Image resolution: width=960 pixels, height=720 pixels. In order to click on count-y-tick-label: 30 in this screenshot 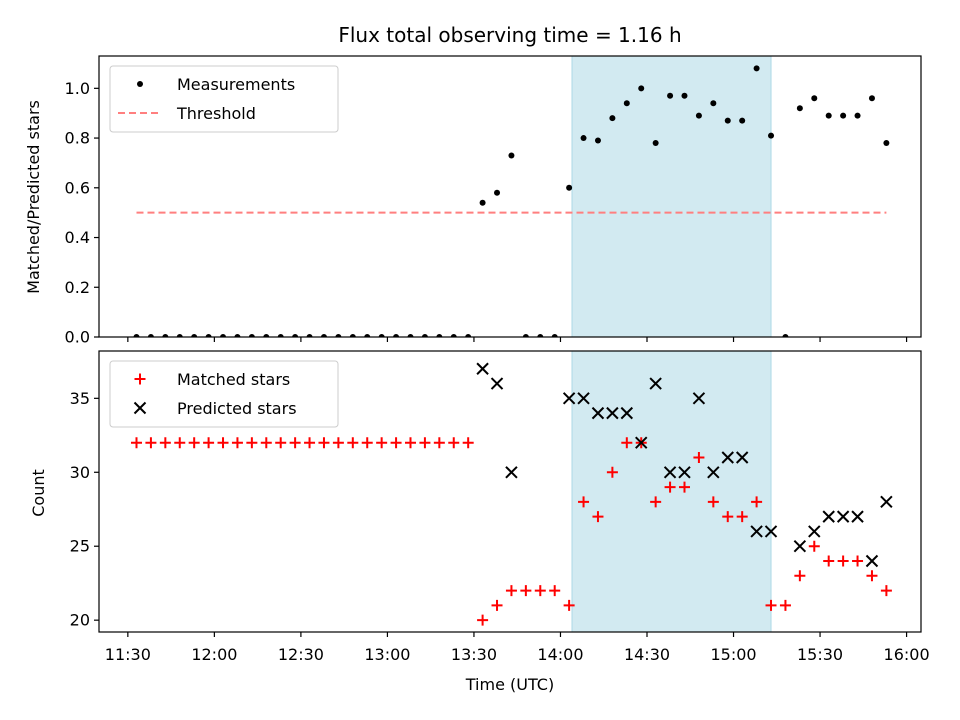, I will do `click(80, 472)`.